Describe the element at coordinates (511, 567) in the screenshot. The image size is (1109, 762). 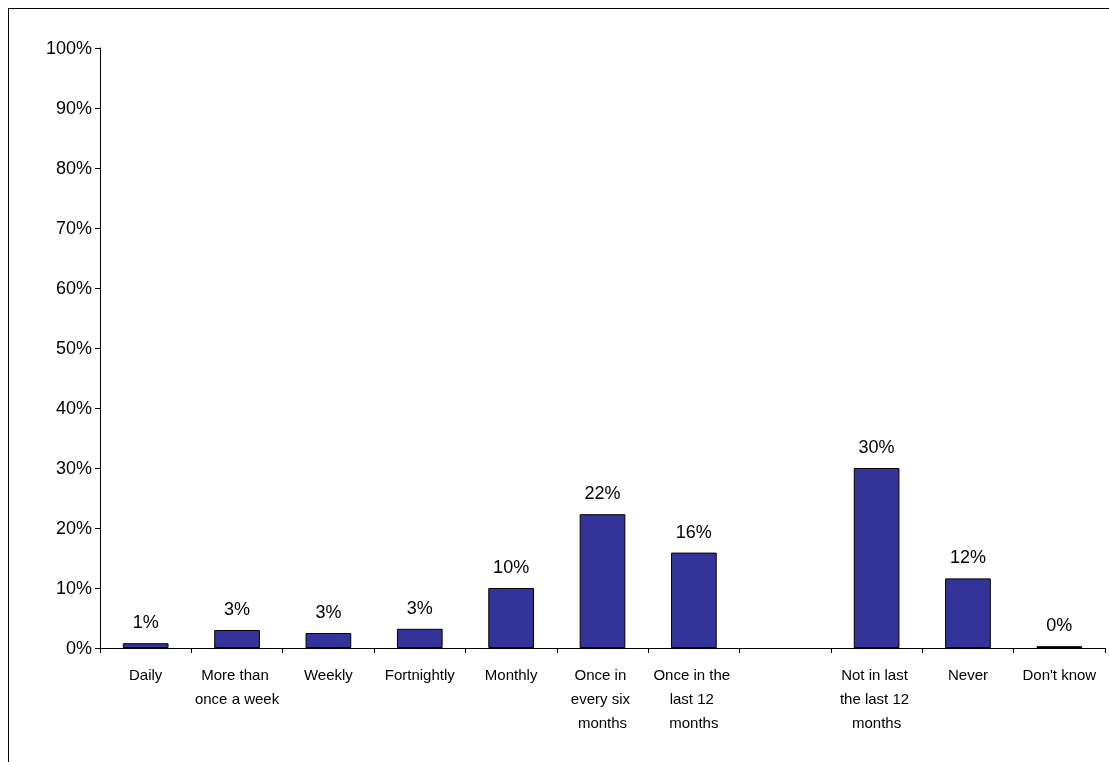
I see `data-label: 10%` at that location.